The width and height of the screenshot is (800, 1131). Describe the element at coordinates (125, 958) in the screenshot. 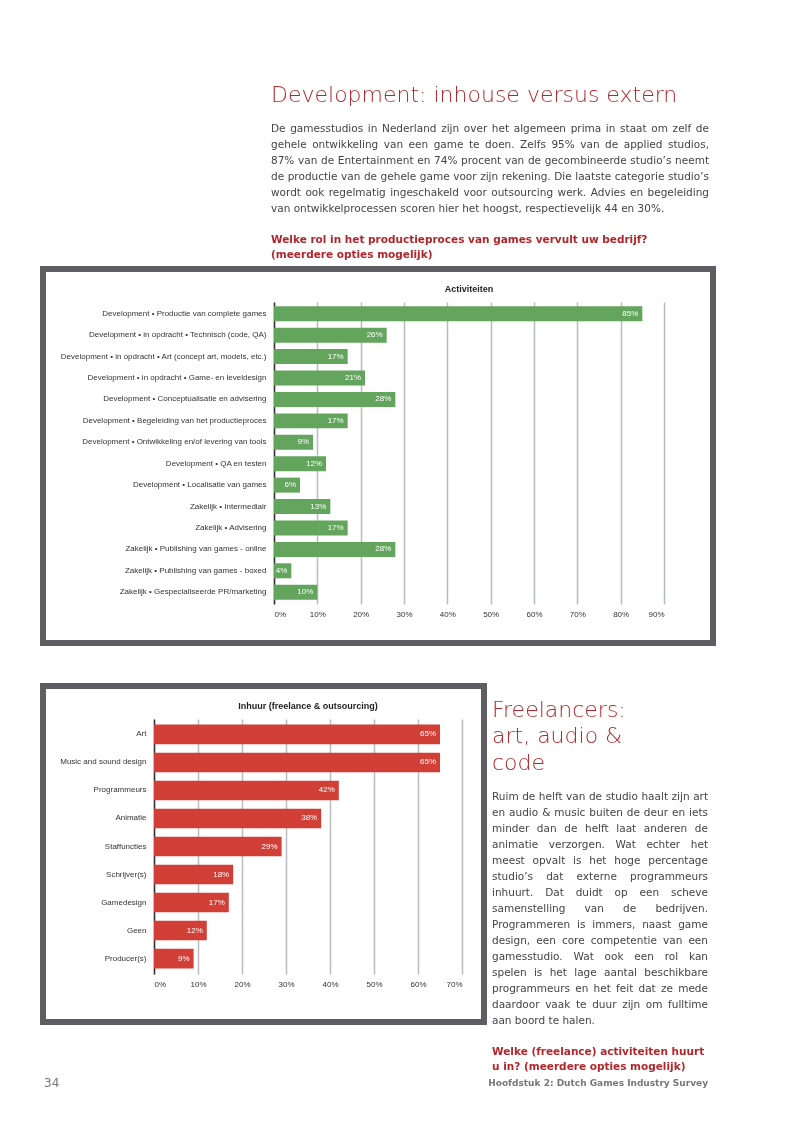

I see `y-tick-label: Producer(s)` at that location.